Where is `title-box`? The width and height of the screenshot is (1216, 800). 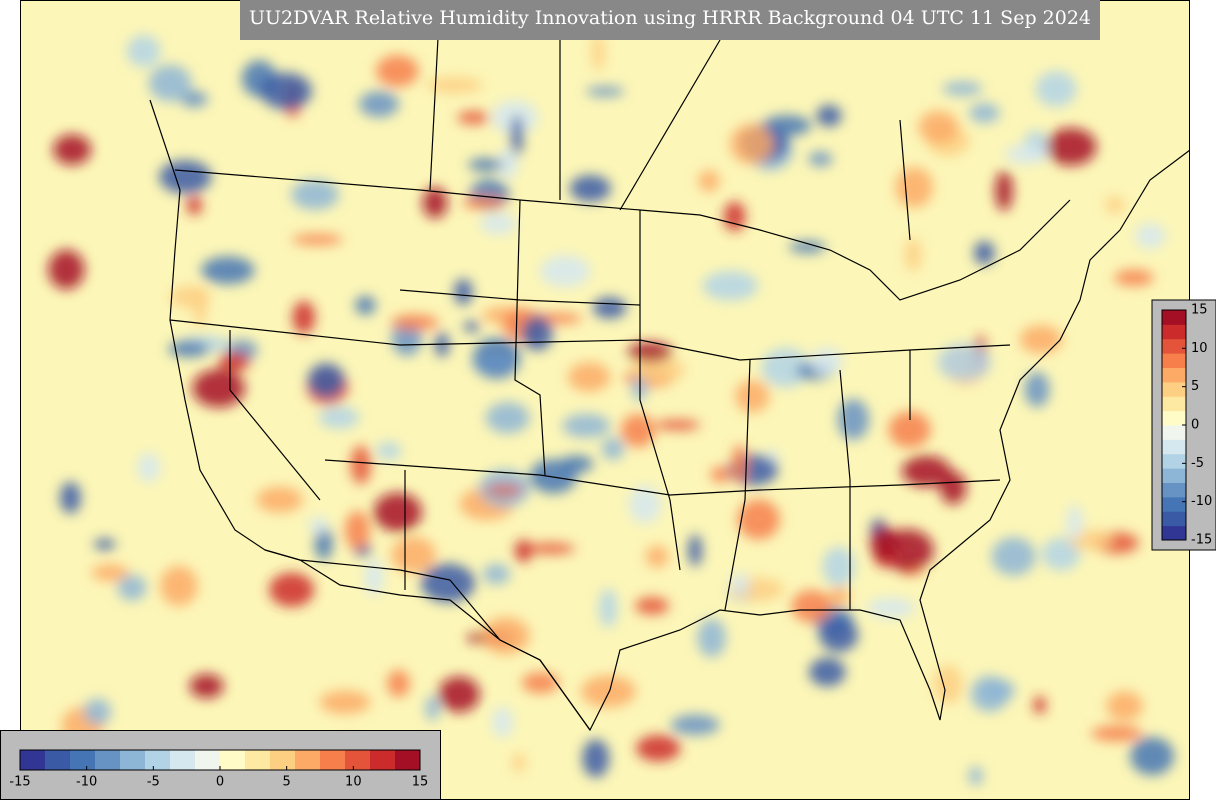
title-box is located at coordinates (670, 20).